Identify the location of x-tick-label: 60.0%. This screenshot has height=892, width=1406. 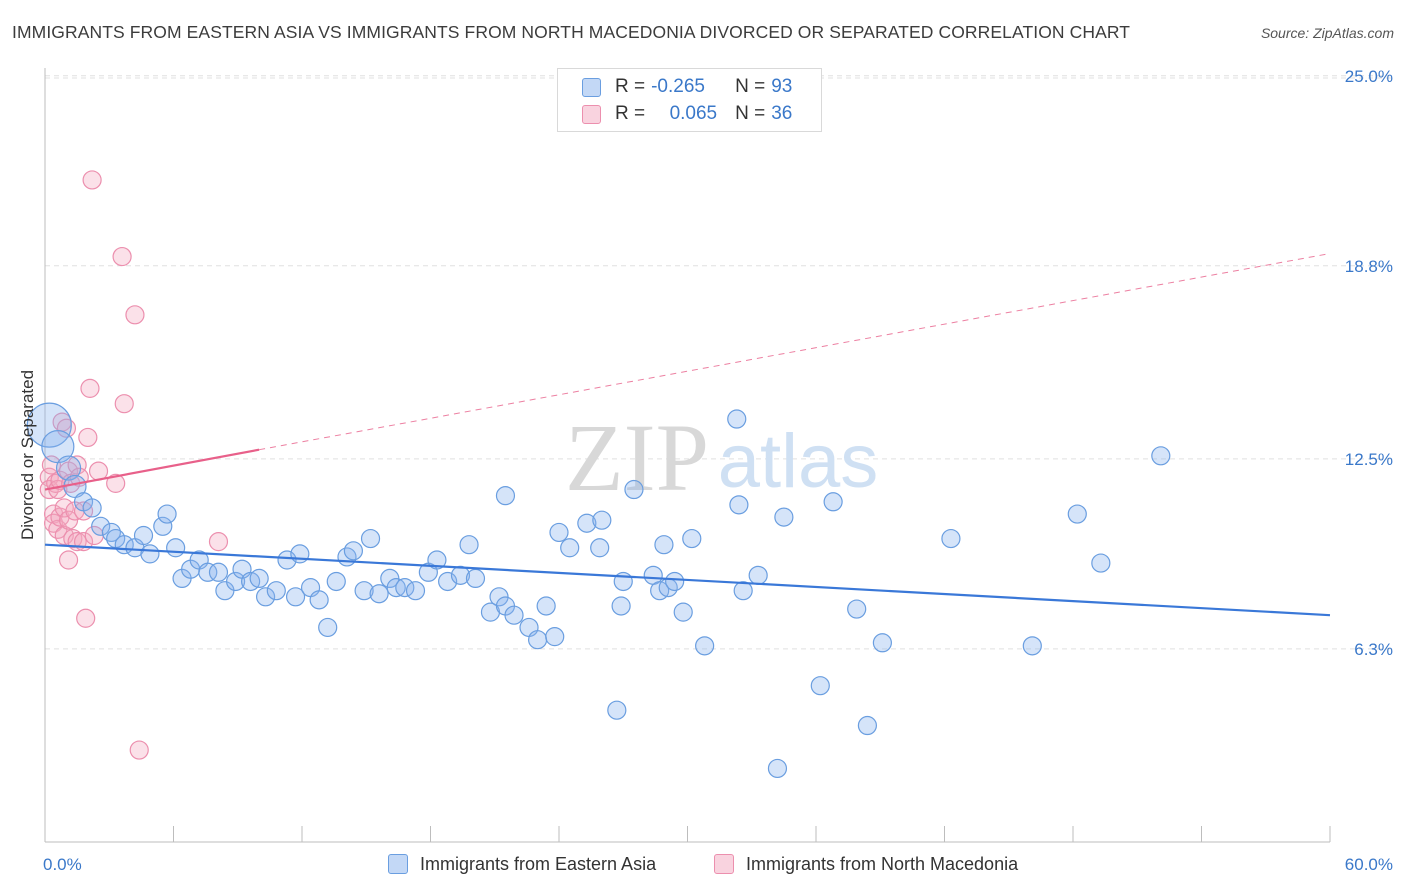
(1369, 864).